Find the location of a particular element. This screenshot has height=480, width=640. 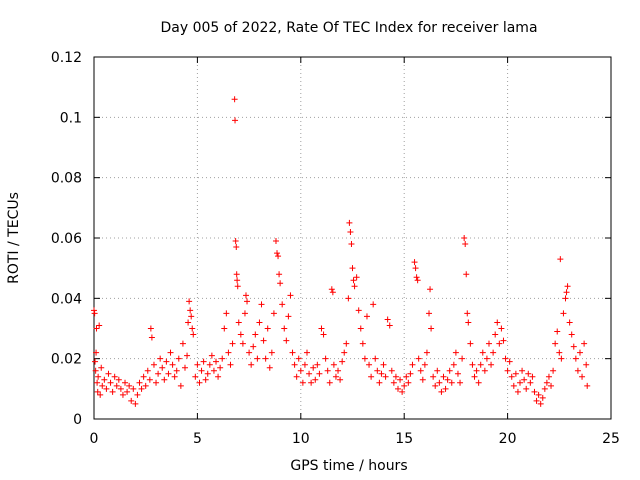

x-tick-label: 5 is located at coordinates (197, 439).